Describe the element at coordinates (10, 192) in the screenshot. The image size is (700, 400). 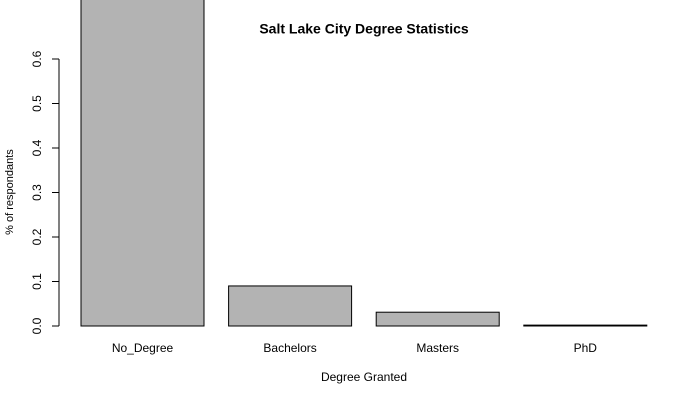
I see `y-axis-label: % of respondants` at that location.